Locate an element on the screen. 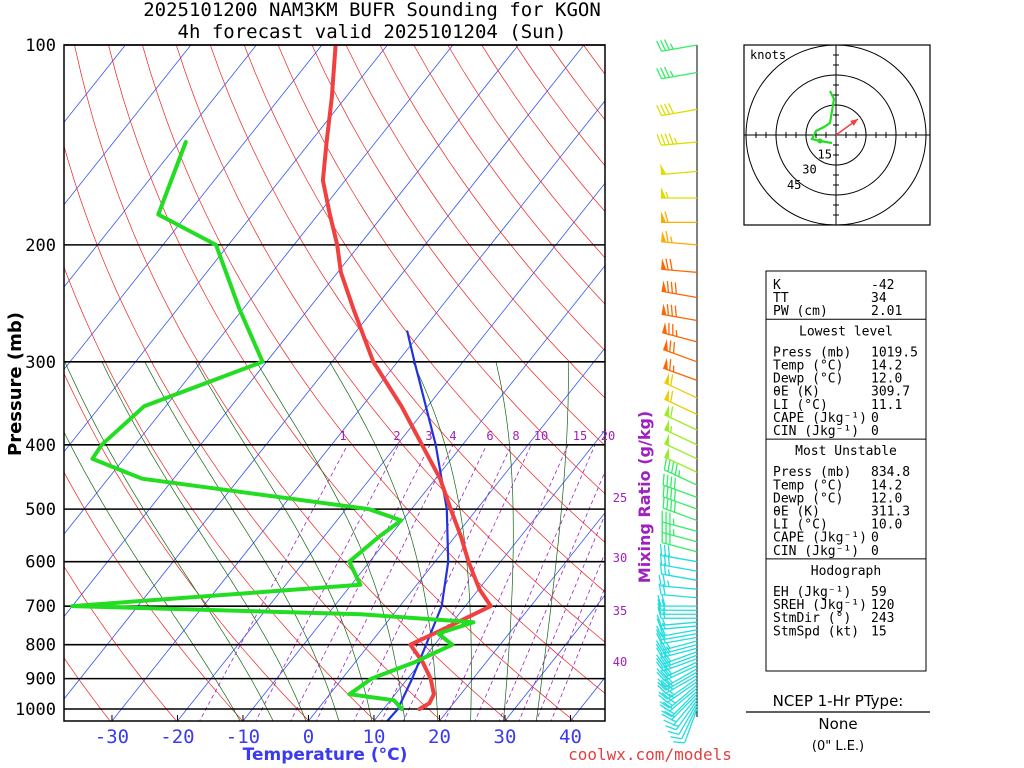  index-label: Dewp (°C) is located at coordinates (808, 379).